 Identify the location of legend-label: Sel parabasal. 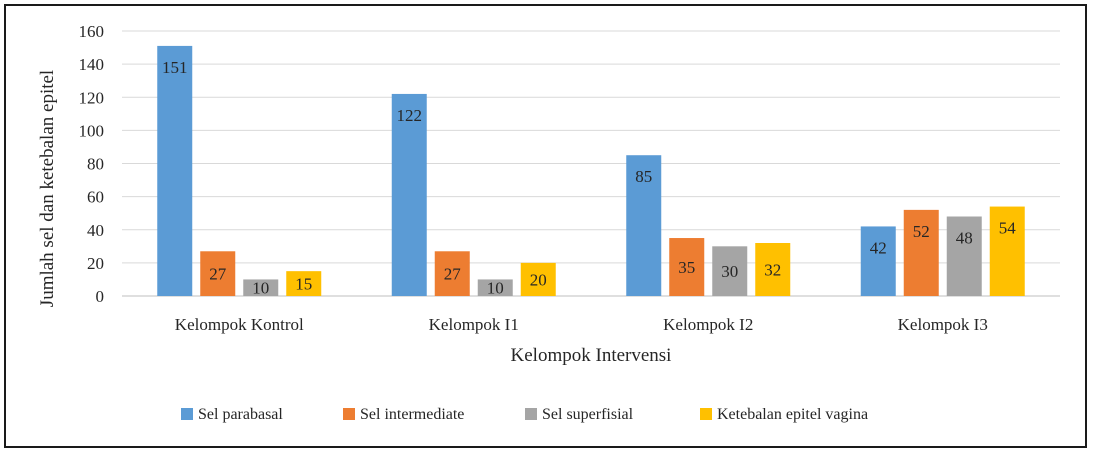
(240, 414).